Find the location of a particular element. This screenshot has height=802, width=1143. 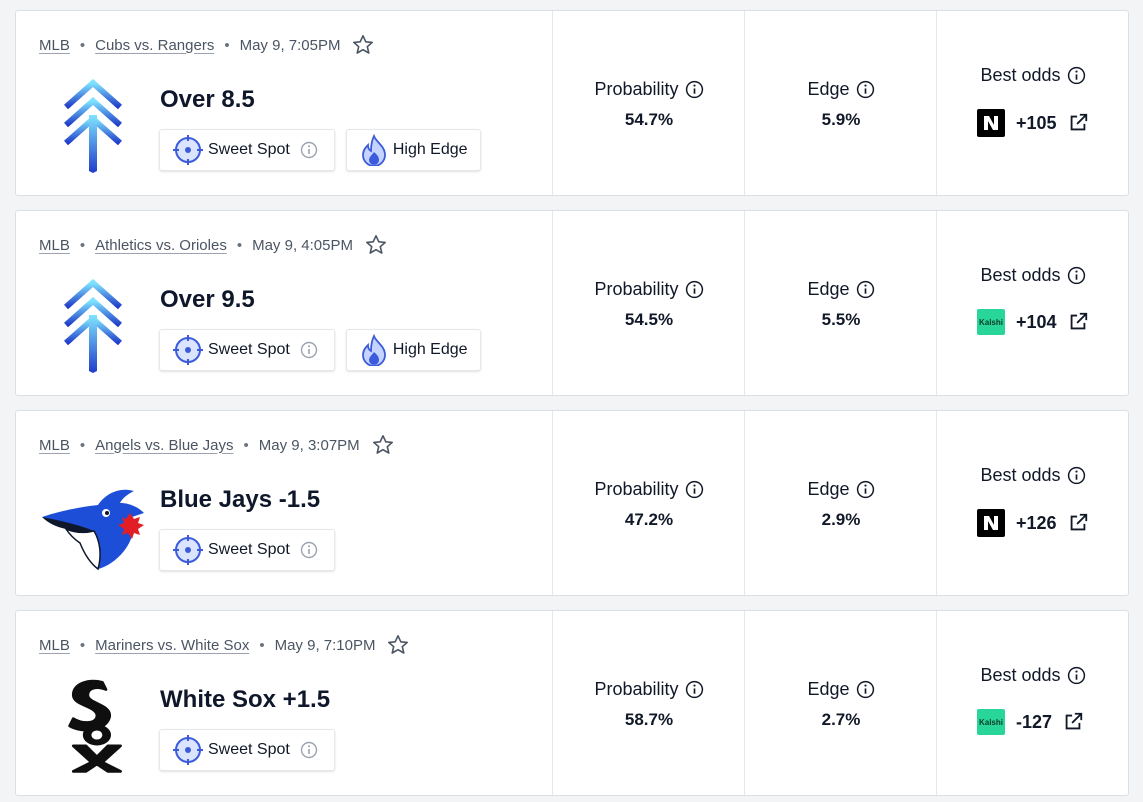

white-sox-logo is located at coordinates (95, 726).